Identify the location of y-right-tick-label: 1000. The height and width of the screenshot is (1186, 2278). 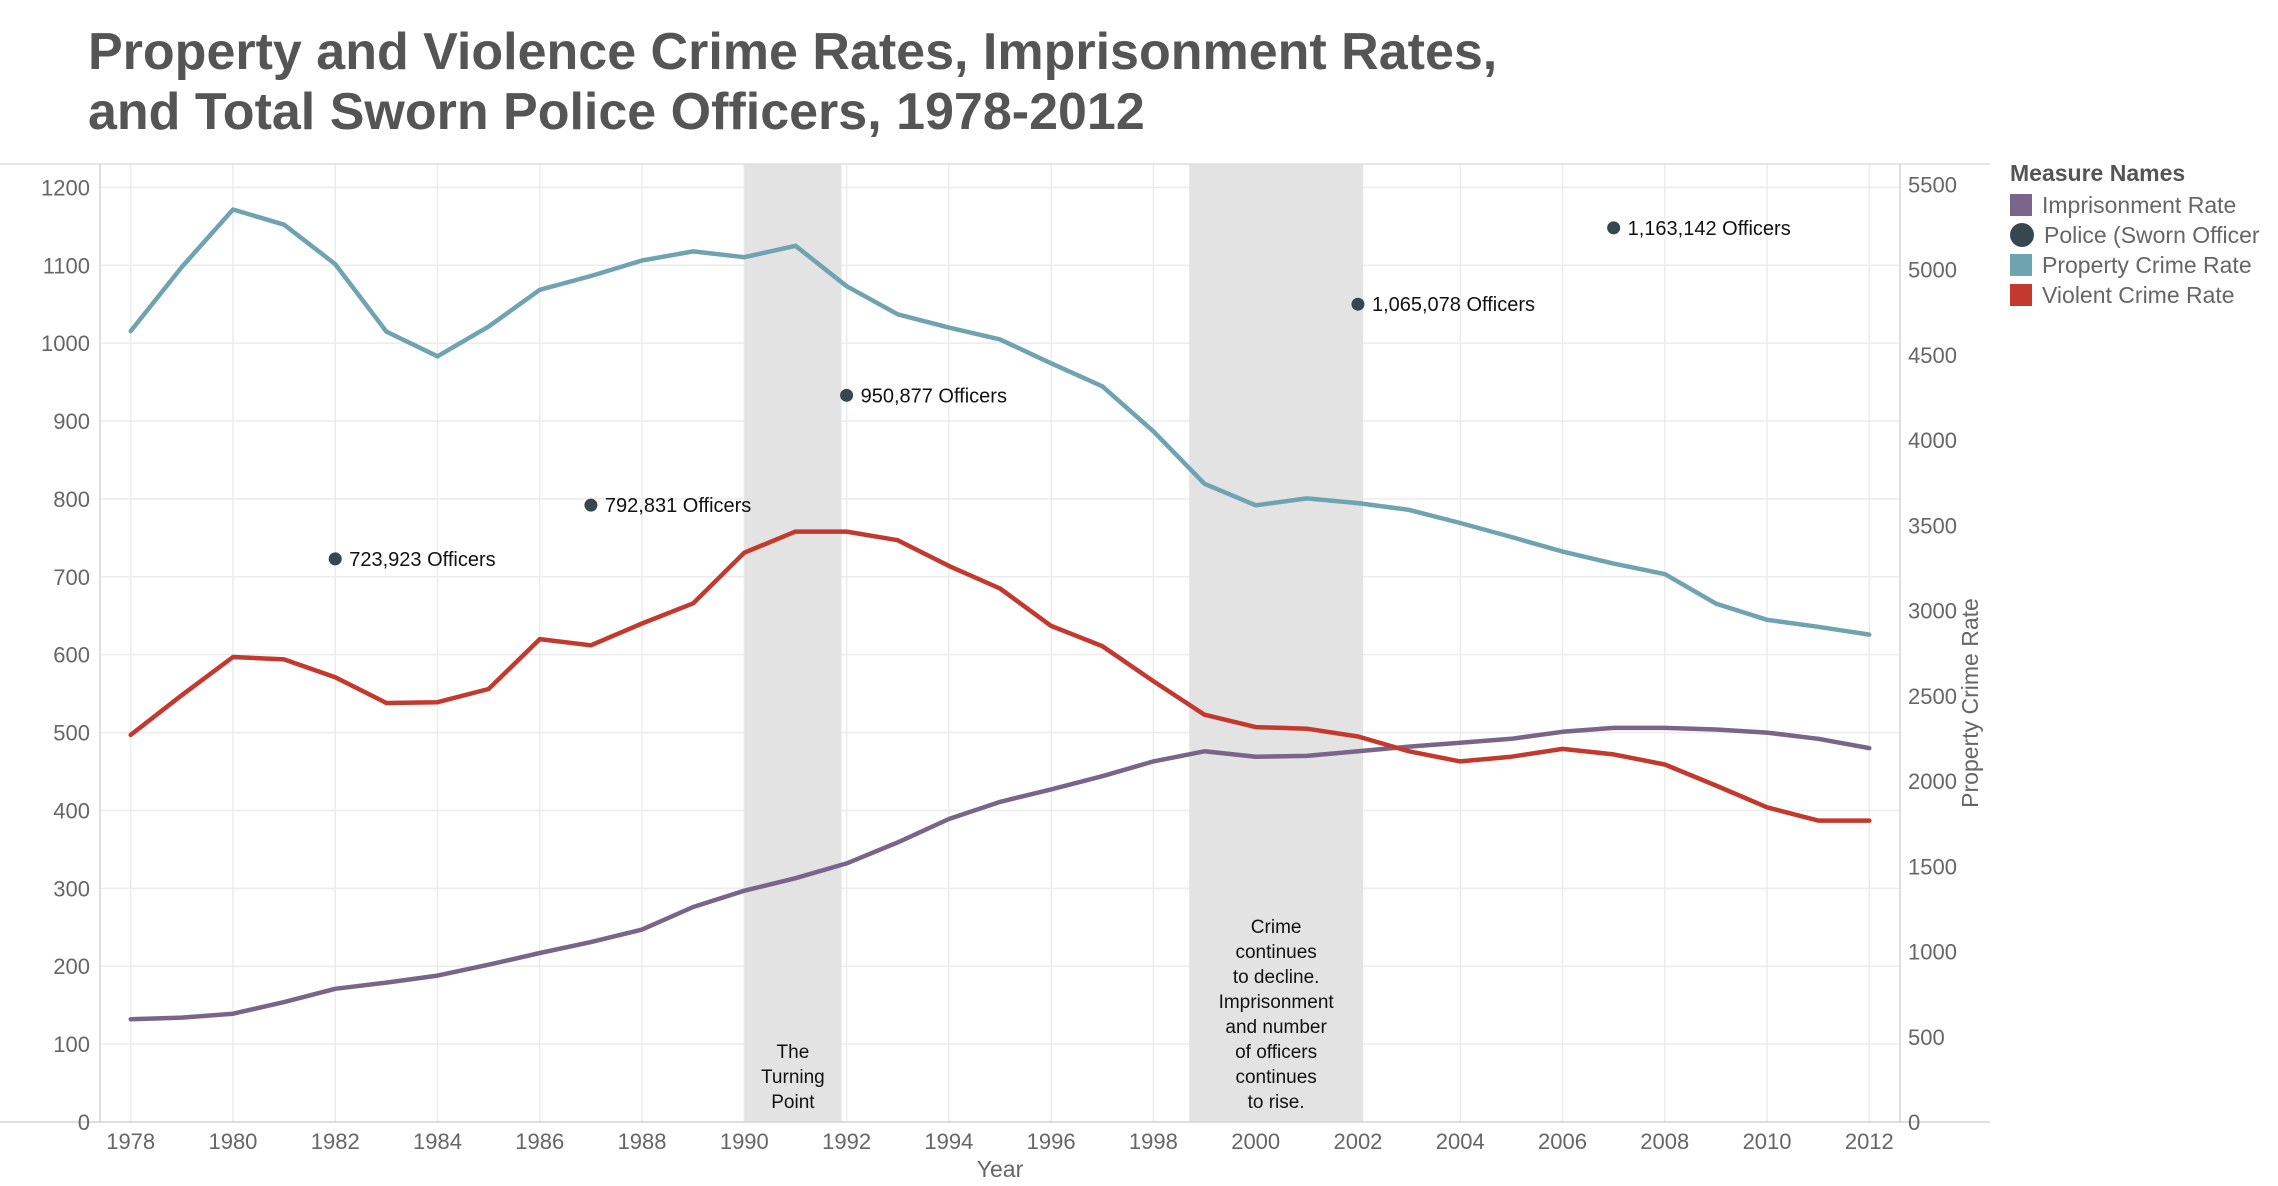
(1932, 952).